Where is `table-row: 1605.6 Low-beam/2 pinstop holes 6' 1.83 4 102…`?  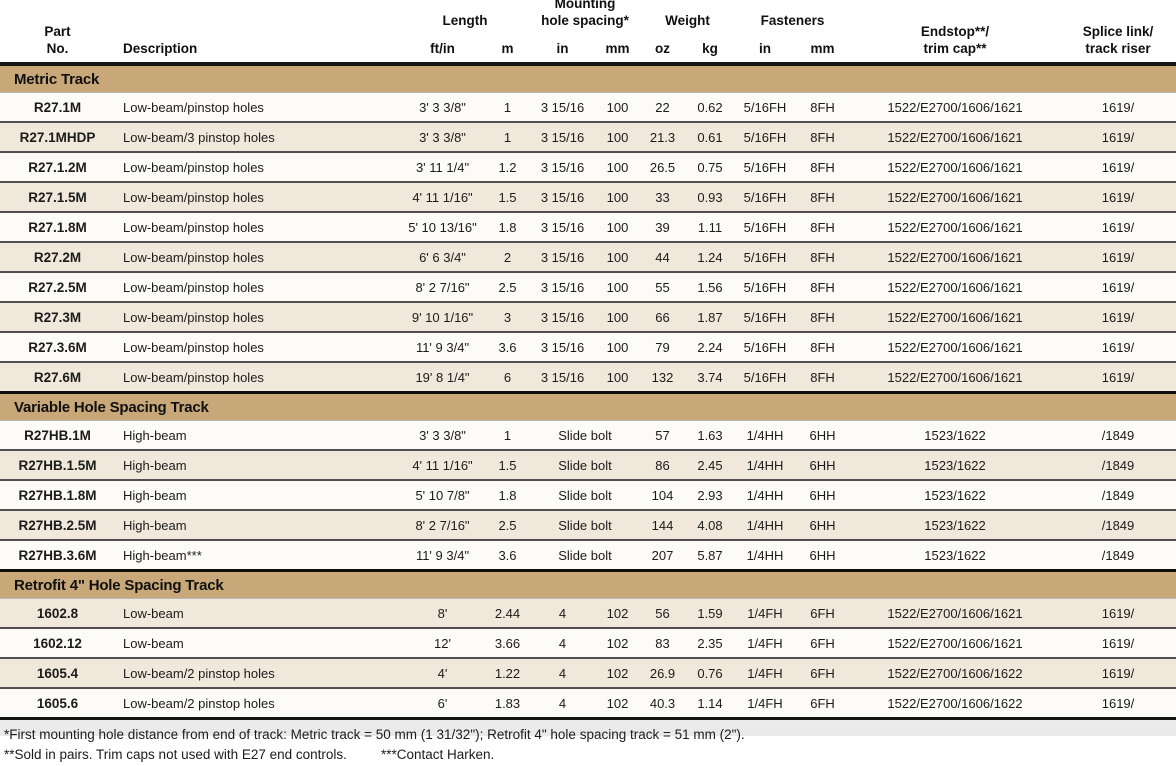
table-row: 1605.6 Low-beam/2 pinstop holes 6' 1.83 4 102… is located at coordinates (588, 703).